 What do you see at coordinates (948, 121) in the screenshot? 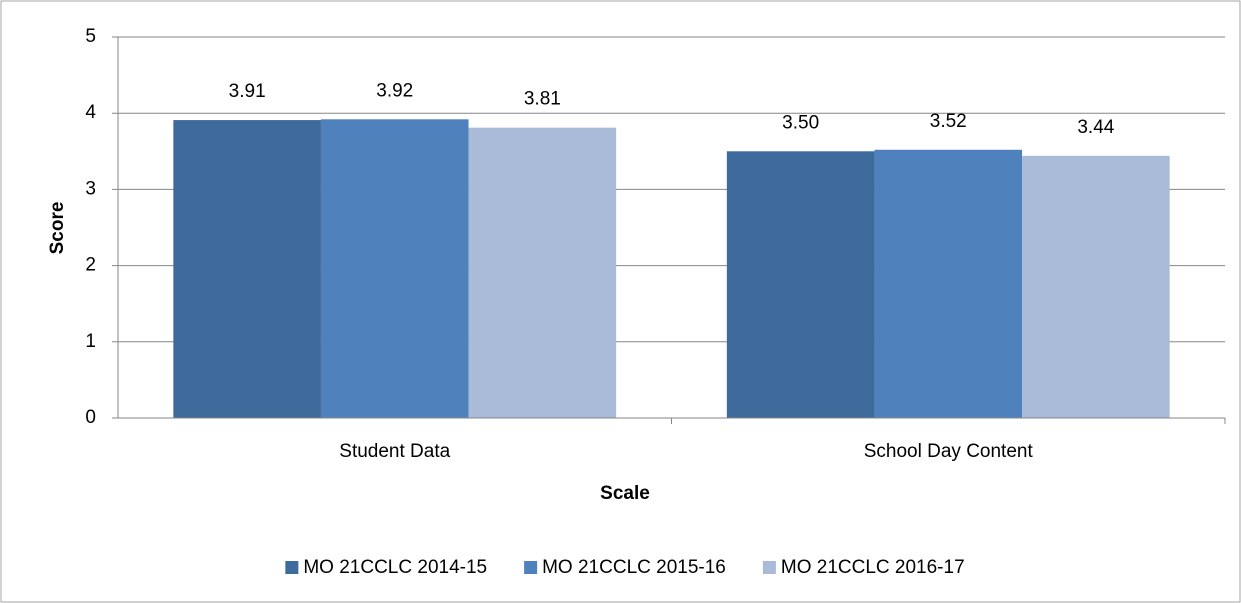
I see `data-label: 3.52` at bounding box center [948, 121].